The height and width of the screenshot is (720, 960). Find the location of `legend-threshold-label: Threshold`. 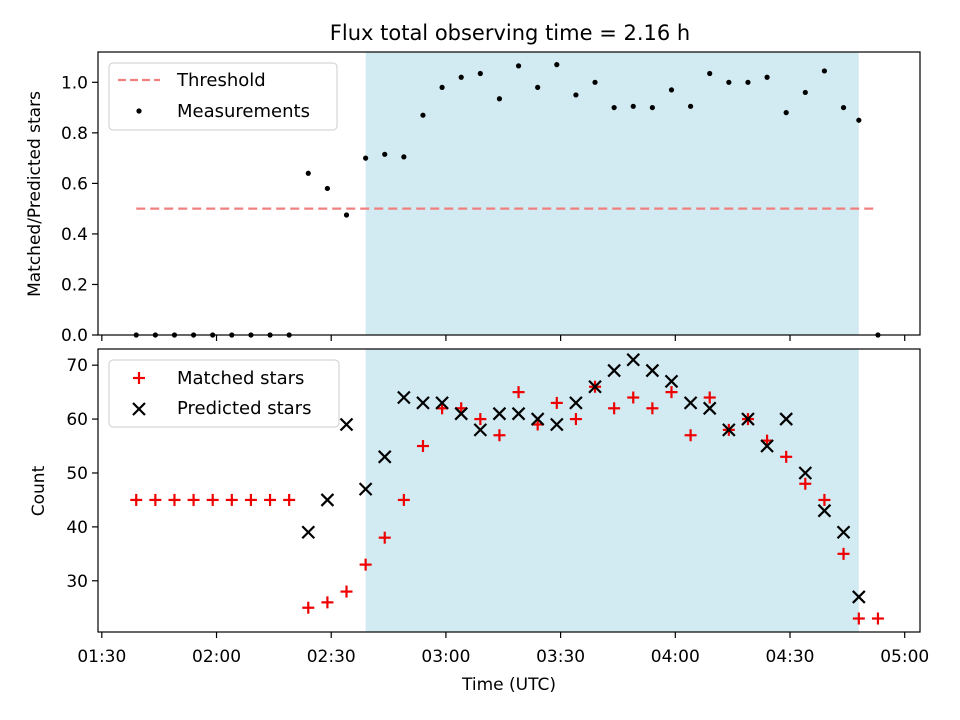

legend-threshold-label: Threshold is located at coordinates (221, 80).